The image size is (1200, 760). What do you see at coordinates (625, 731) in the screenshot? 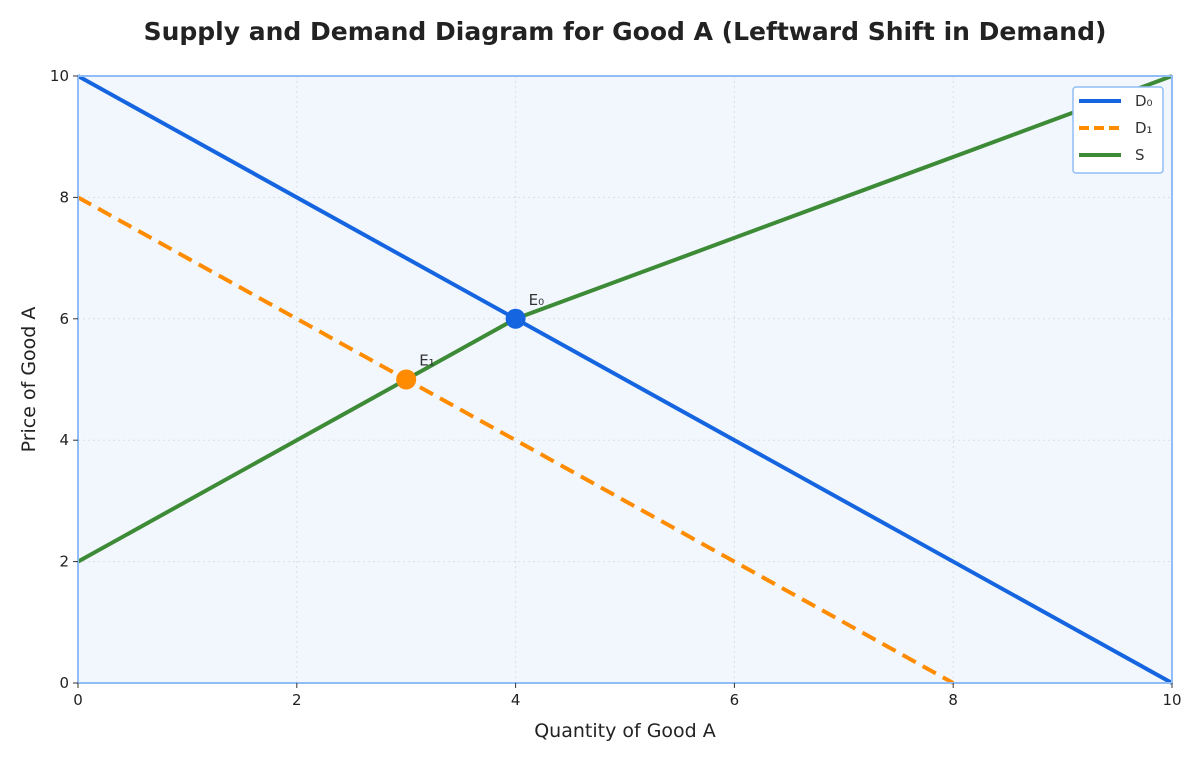
I see `x-axis-label: Quantity of Good A` at bounding box center [625, 731].